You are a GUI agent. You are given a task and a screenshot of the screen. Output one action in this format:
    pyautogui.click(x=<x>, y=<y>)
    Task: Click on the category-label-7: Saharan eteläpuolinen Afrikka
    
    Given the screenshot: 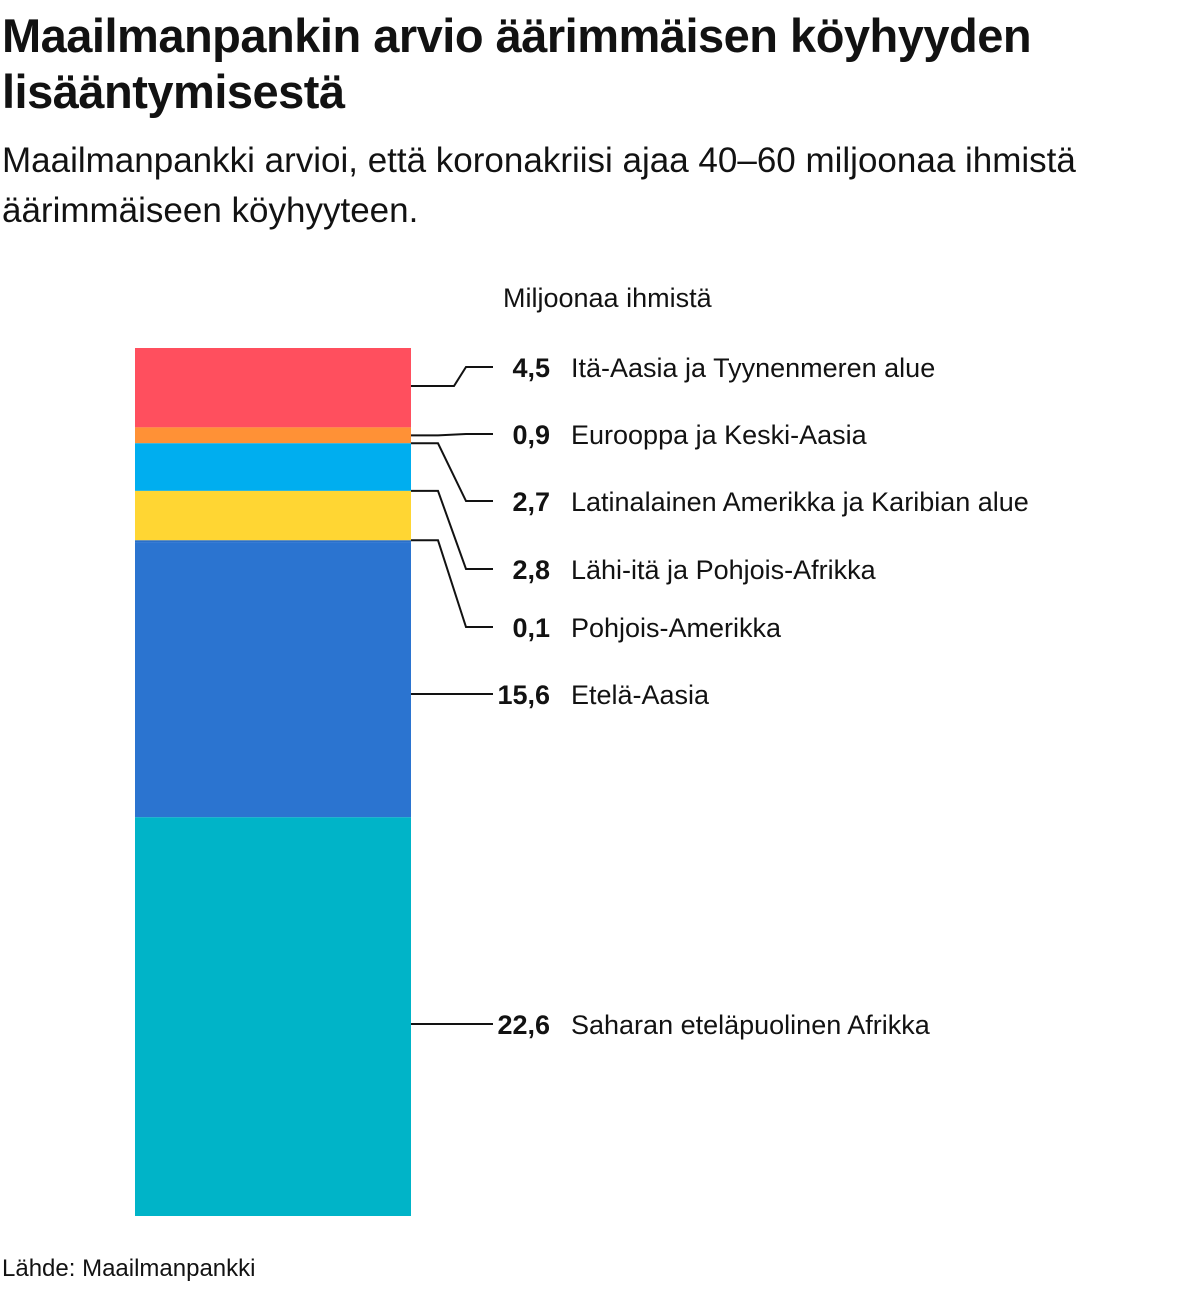 What is the action you would take?
    pyautogui.click(x=751, y=1025)
    